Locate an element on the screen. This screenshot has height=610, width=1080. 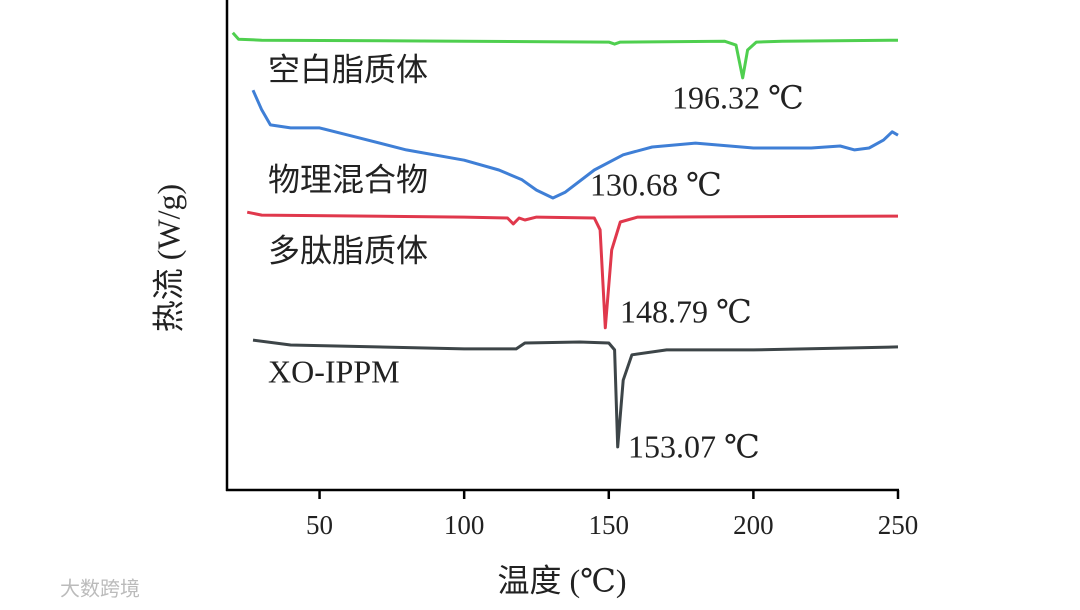
peak-label: 130.68 ℃ is located at coordinates (656, 184).